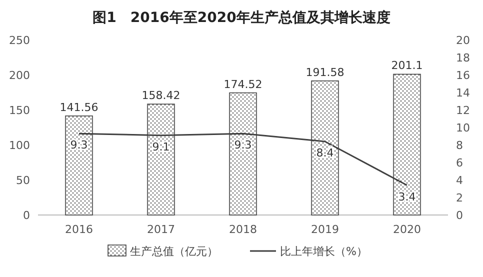 This screenshot has width=483, height=277. I want to click on legend-label: 比上年增长（%）, so click(324, 251).